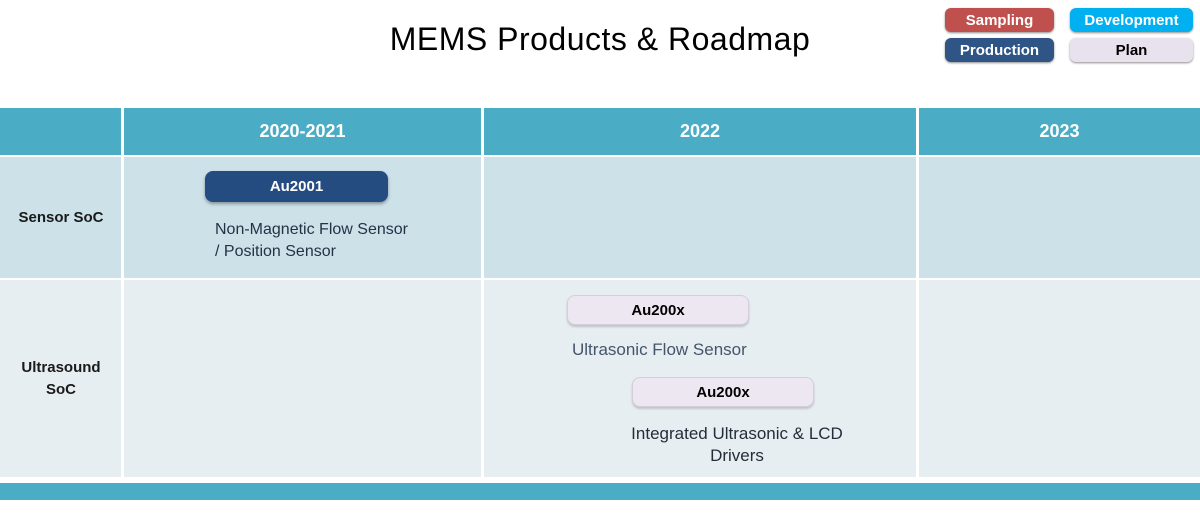  Describe the element at coordinates (600, 491) in the screenshot. I see `bottom-accent-bar` at that location.